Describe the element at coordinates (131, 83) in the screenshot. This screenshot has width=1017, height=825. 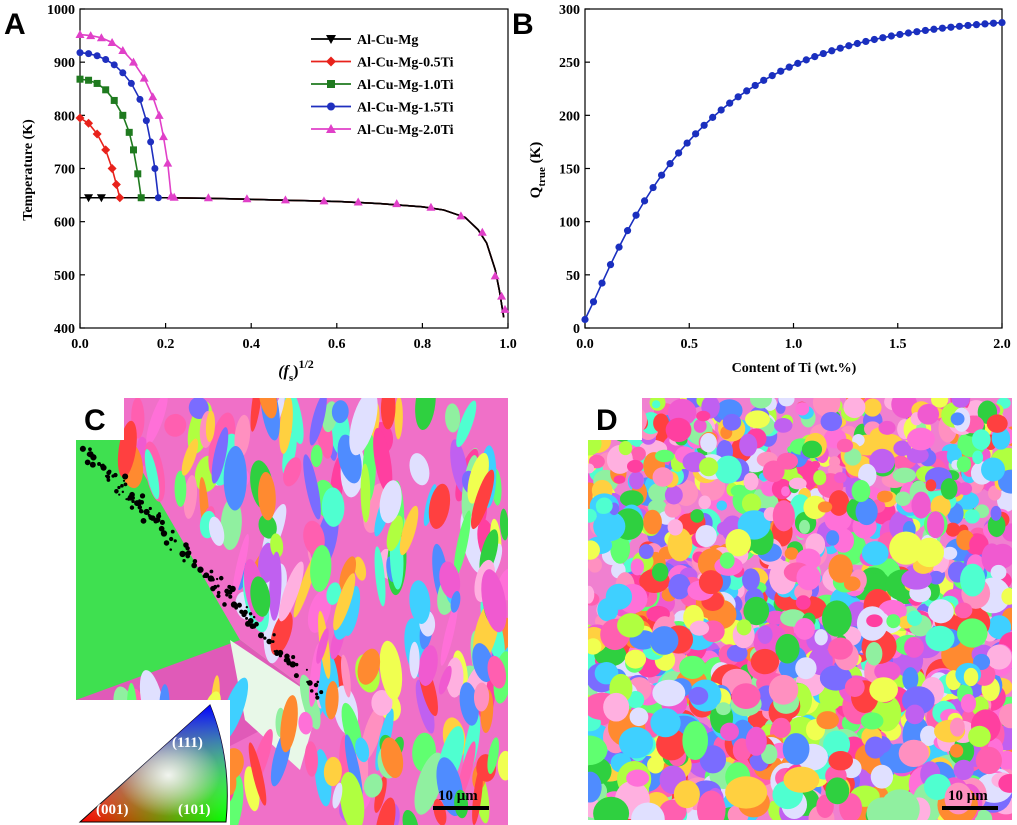
I see `data-point-al-cu-mg-1-5ti` at that location.